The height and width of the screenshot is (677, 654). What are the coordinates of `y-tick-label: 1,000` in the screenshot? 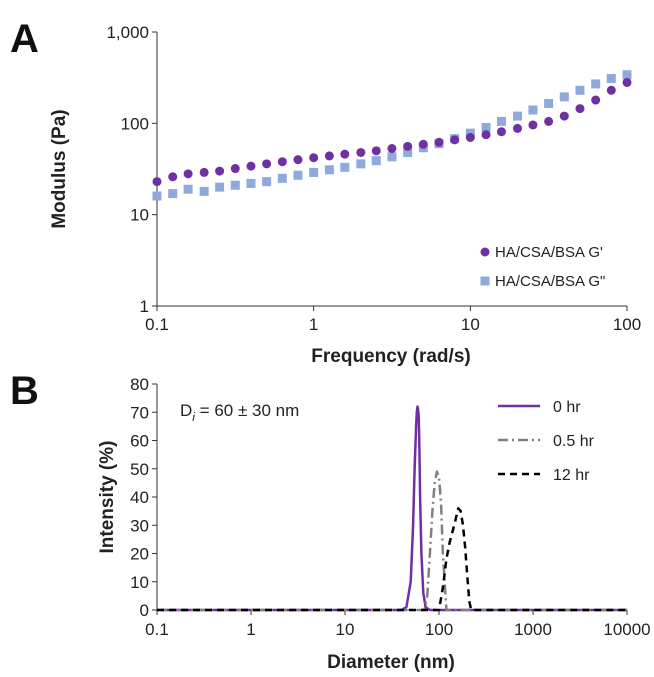 It's located at (127, 32).